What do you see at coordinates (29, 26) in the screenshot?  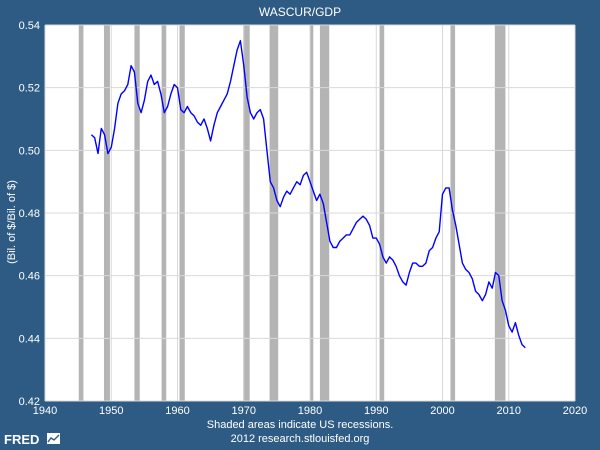 I see `y-tick-label: 0.54` at bounding box center [29, 26].